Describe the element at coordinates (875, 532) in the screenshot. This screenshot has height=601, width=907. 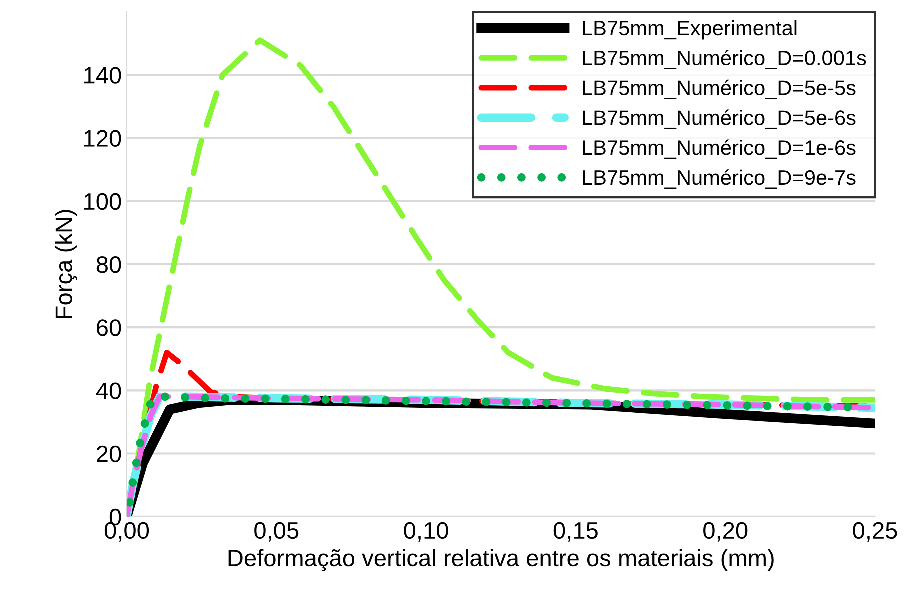
I see `x-tick-label: 0,25` at that location.